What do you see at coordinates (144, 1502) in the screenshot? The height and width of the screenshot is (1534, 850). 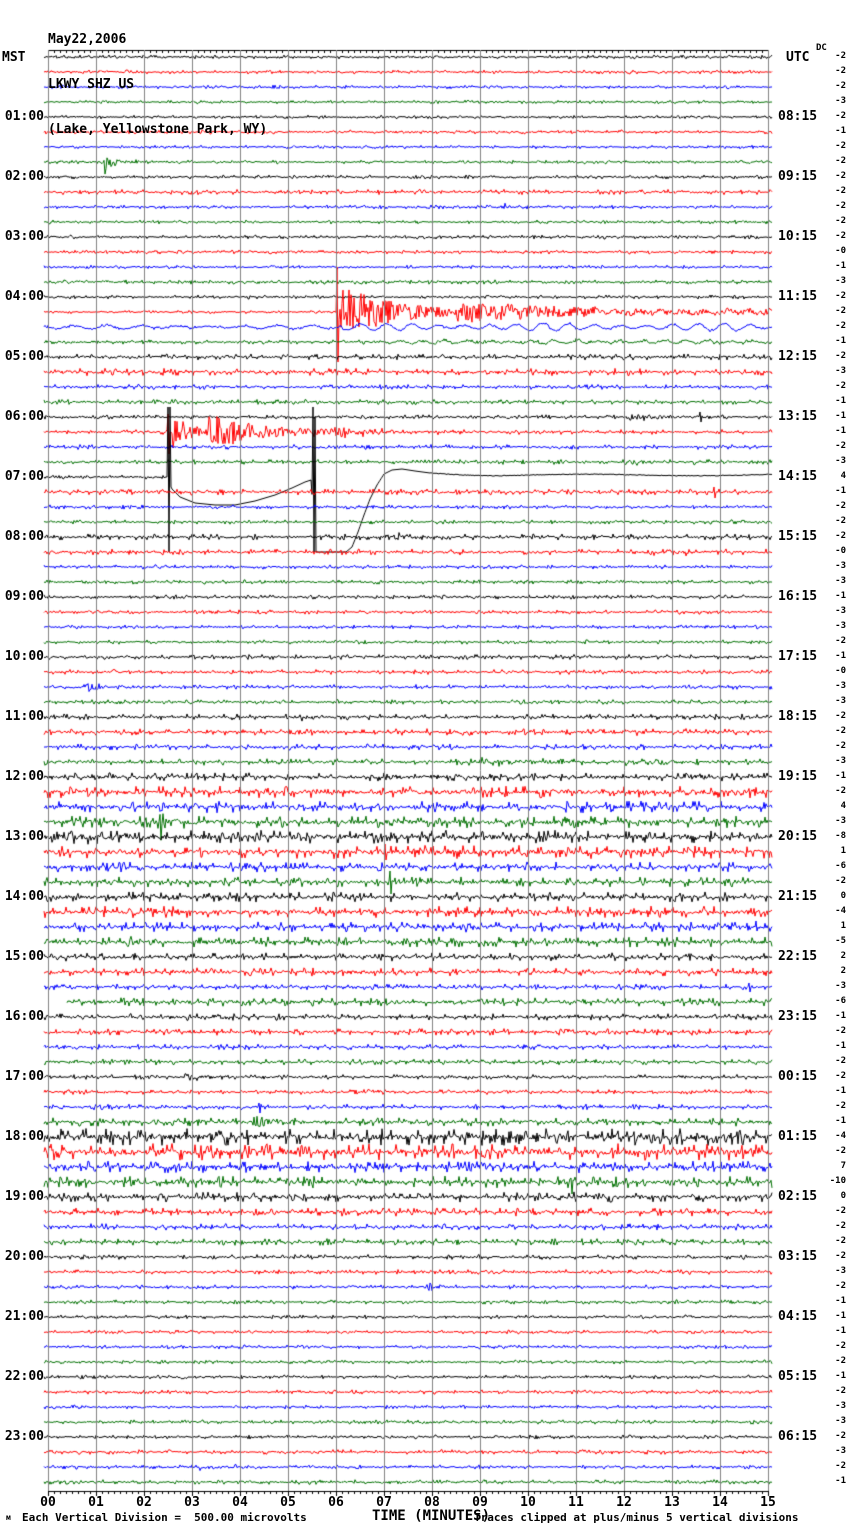 I see `minute-tick-label: 02` at bounding box center [144, 1502].